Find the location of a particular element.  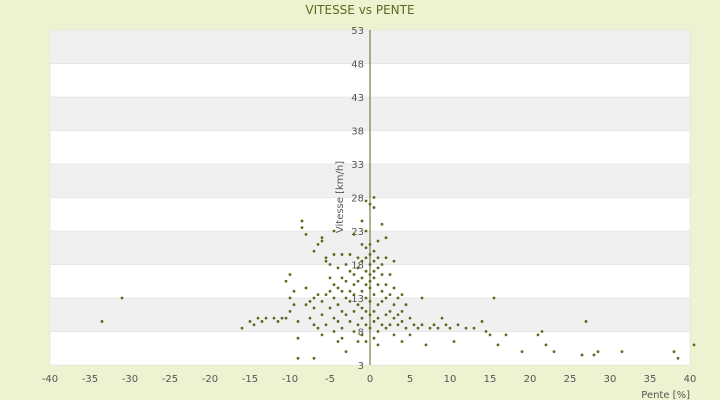

x-tick-label: 15 is located at coordinates (490, 379).